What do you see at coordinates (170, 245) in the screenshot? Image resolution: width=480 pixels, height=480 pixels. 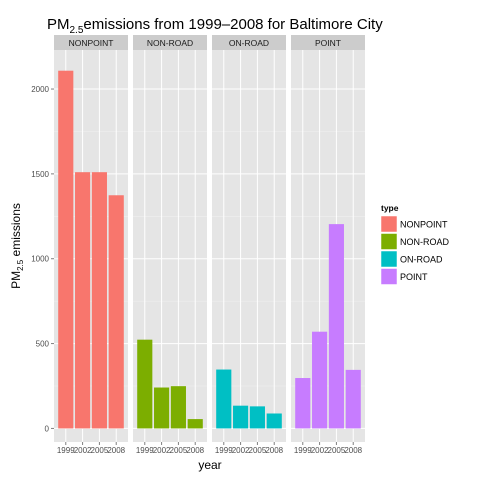 I see `facet-non-road: NON-ROAD 1999 2002 2005 2008` at bounding box center [170, 245].